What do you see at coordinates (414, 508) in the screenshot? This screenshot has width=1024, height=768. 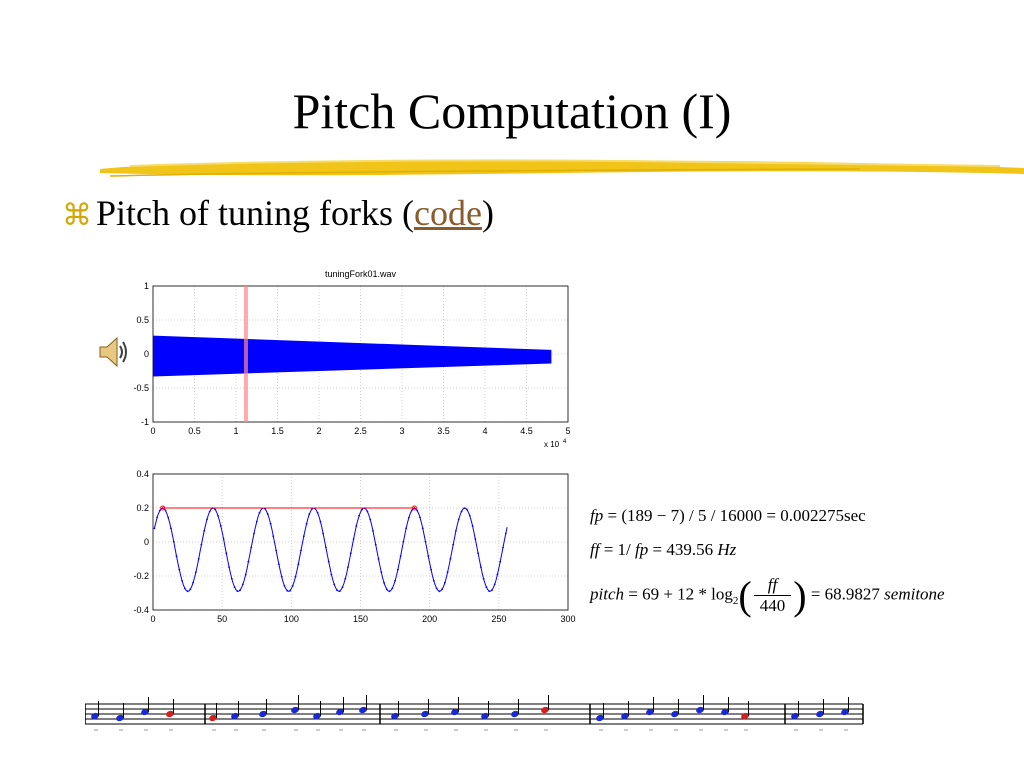 I see `period-end-marker` at bounding box center [414, 508].